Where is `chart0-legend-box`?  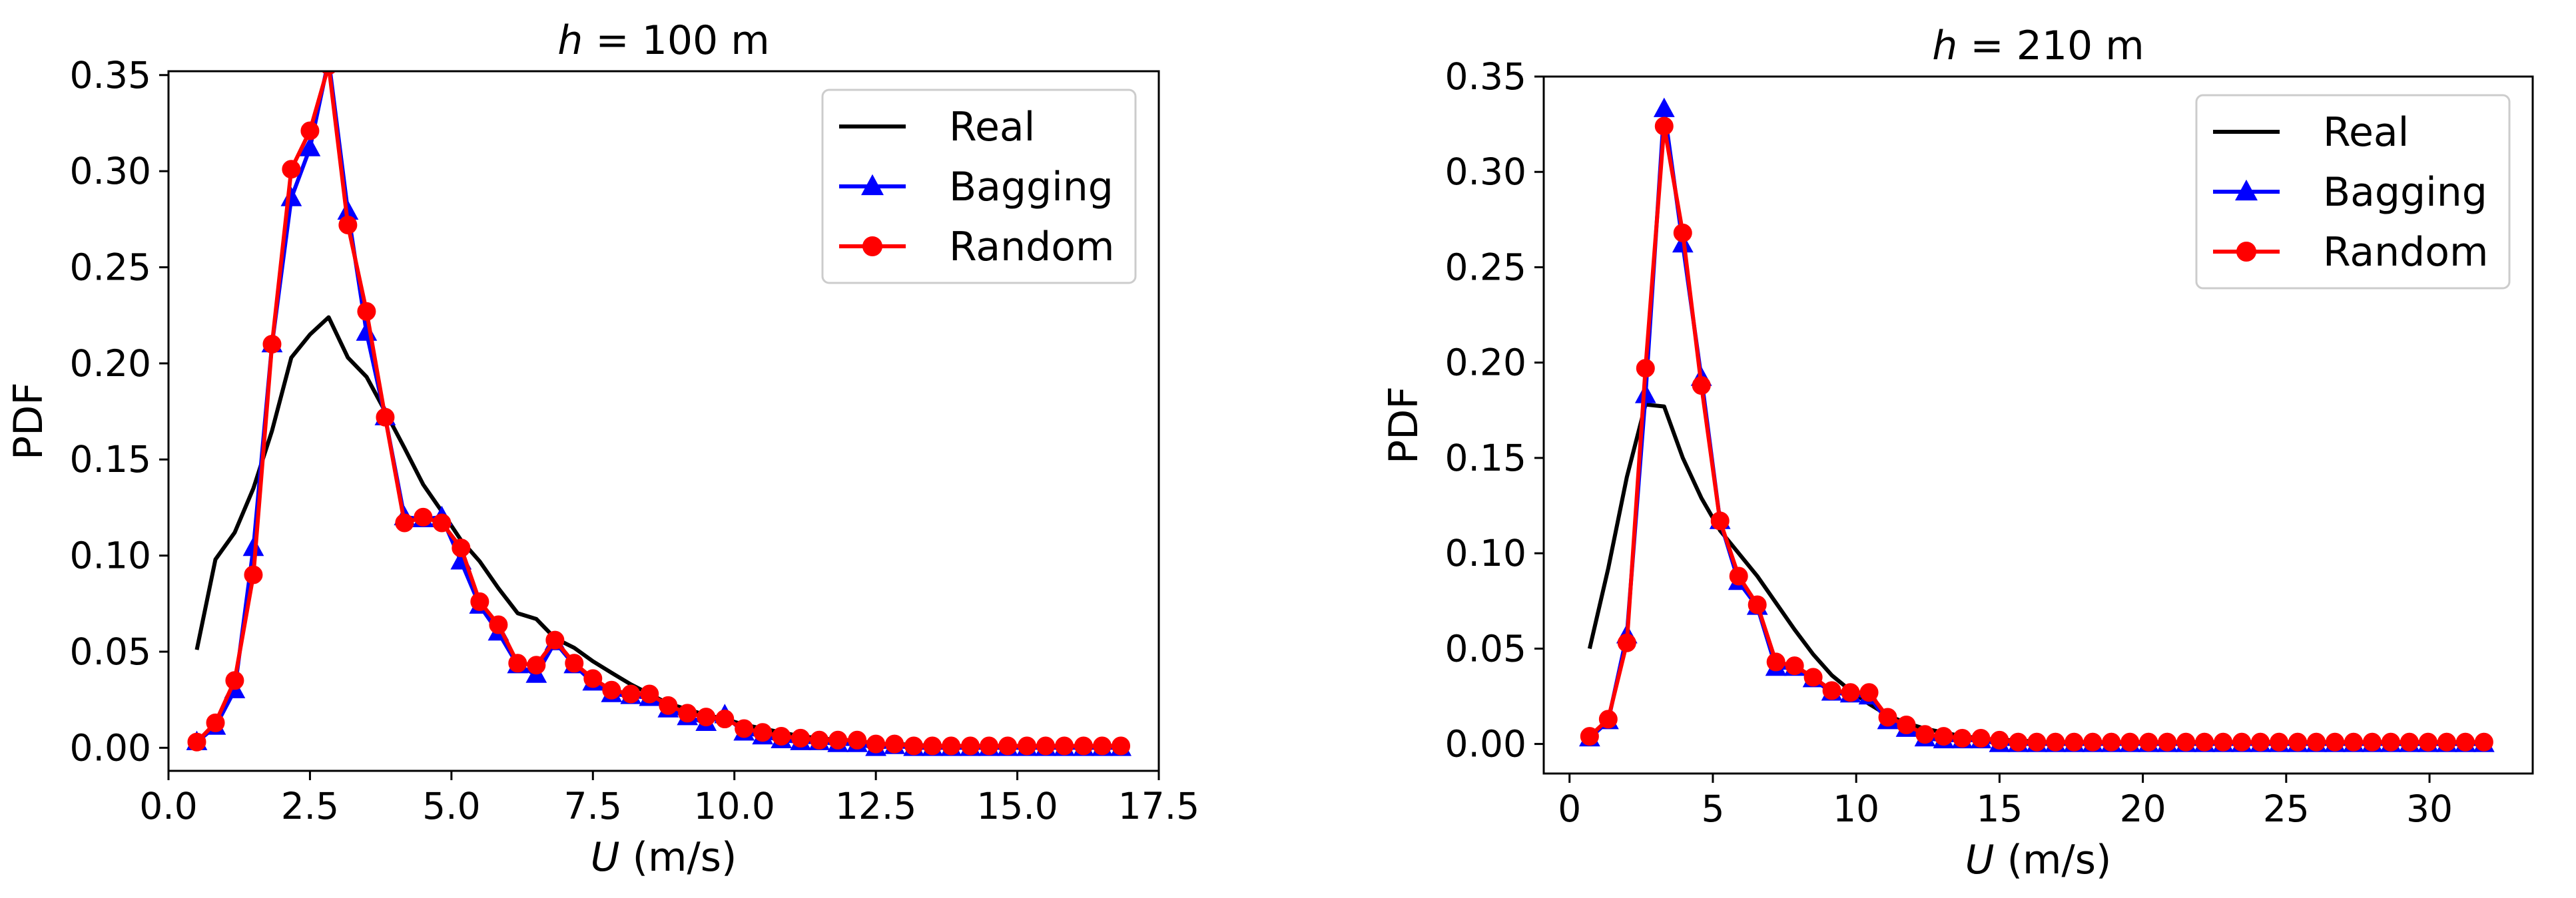
chart0-legend-box is located at coordinates (979, 186).